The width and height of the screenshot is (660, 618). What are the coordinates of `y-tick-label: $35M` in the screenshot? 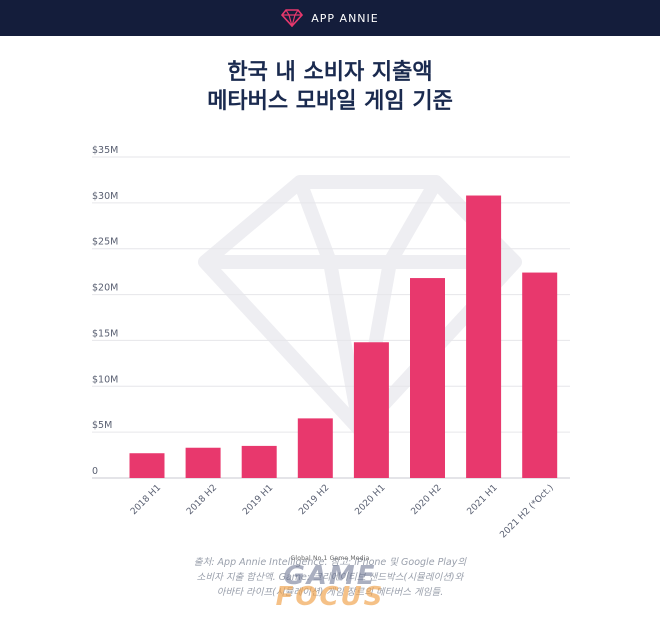 It's located at (105, 150).